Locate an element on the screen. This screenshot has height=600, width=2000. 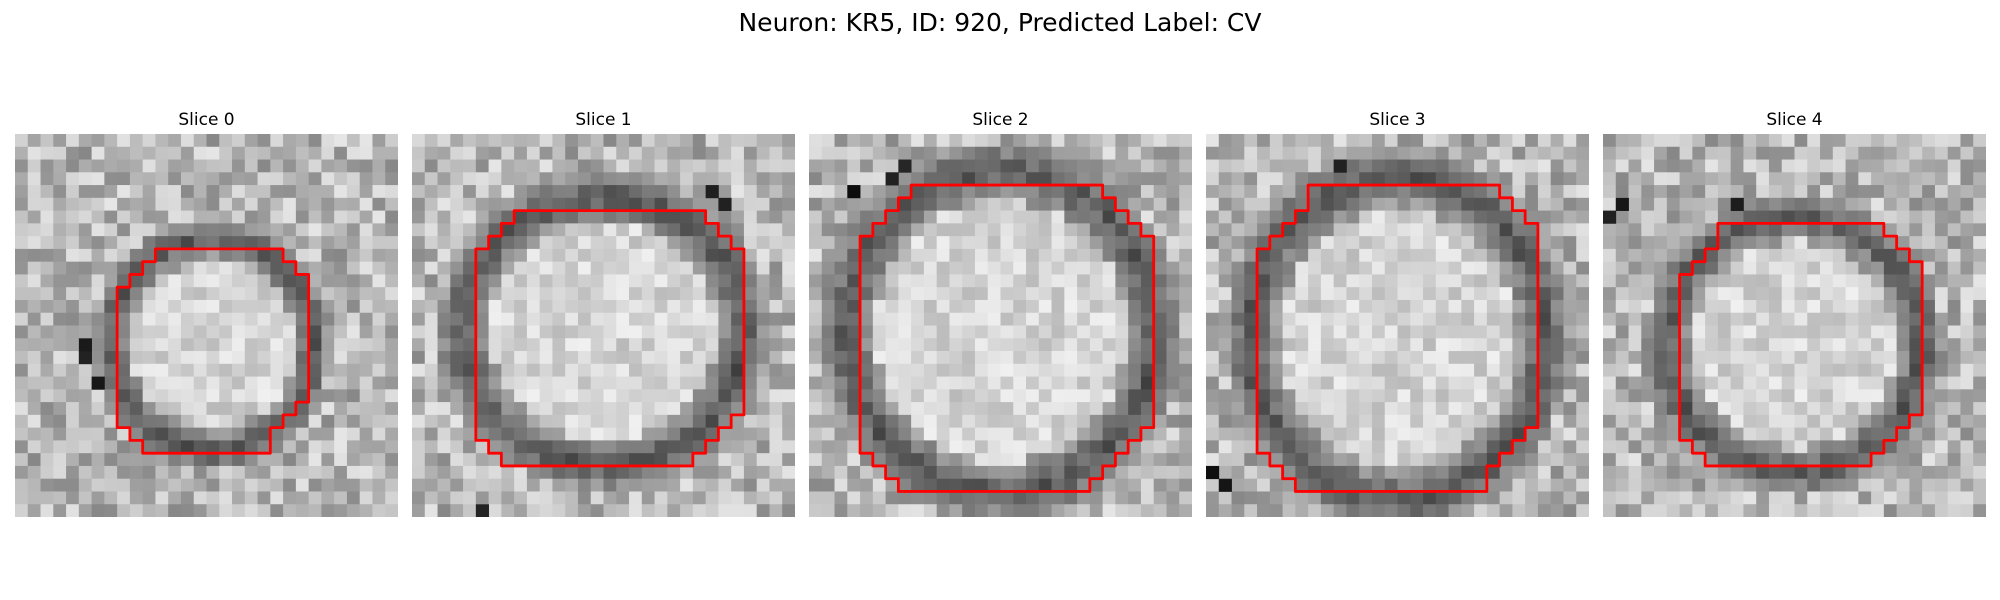
image-pixel-dark is located at coordinates (1340, 166).